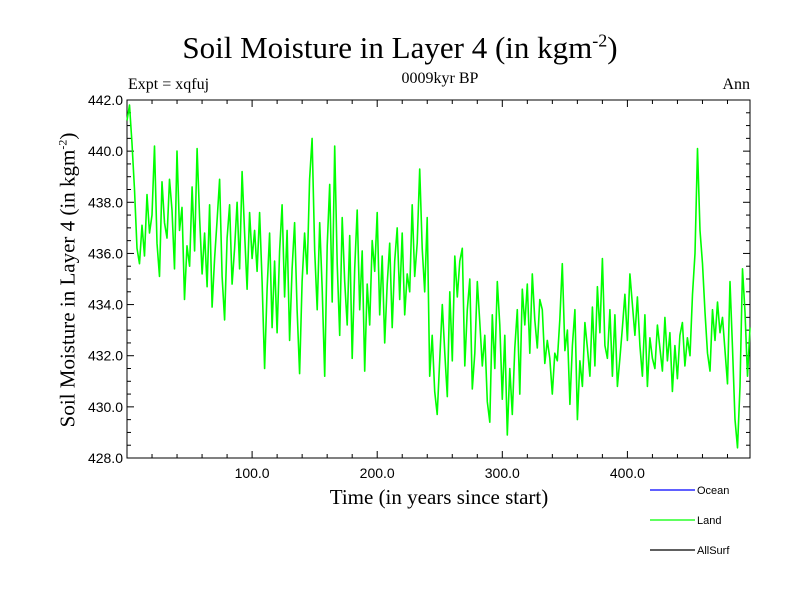 This screenshot has width=800, height=600. Describe the element at coordinates (105, 356) in the screenshot. I see `y-tick-label: 432.0` at that location.